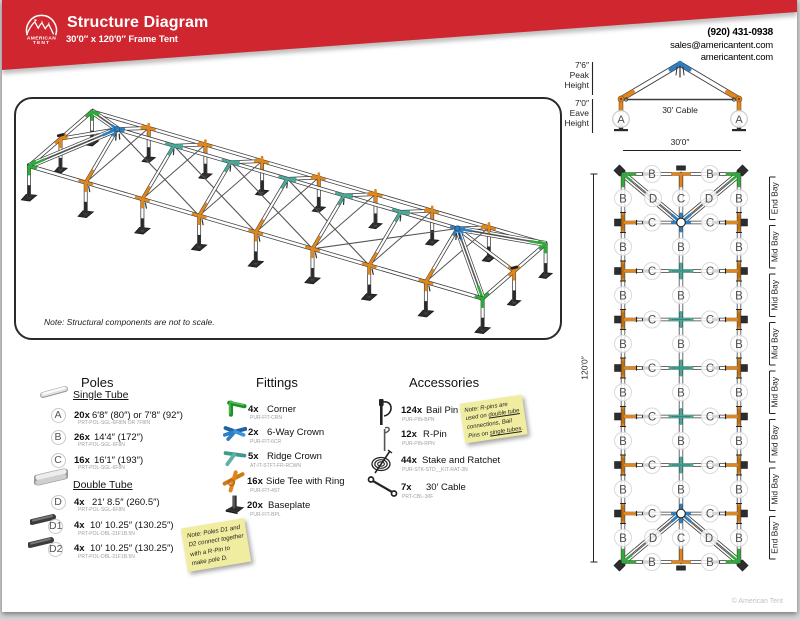 The image size is (800, 620). I want to click on svg-text: AMERICAN, so click(41, 38).